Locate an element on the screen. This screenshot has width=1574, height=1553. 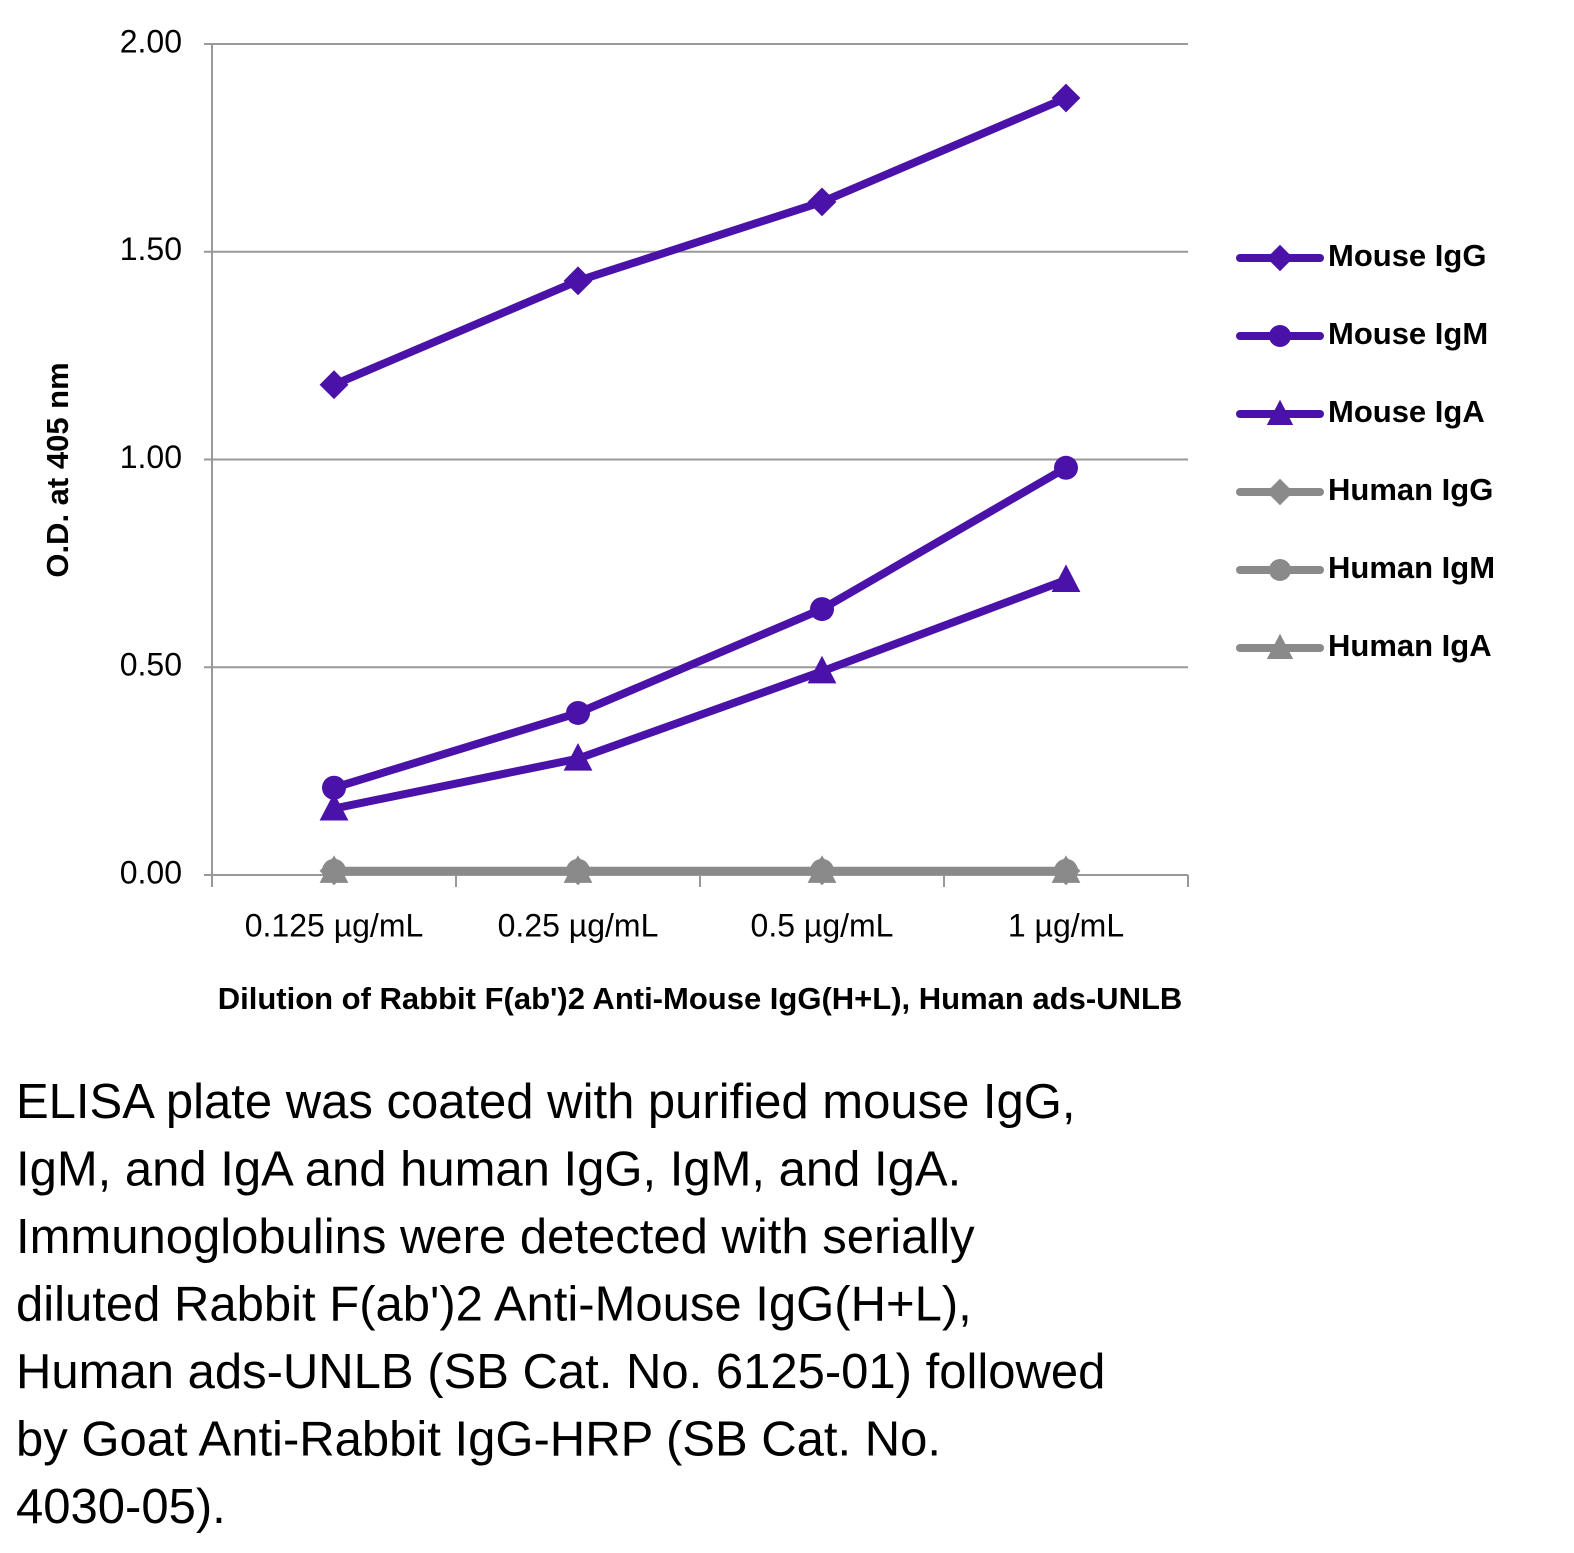
x-tick-label: 1 µg/mL is located at coordinates (1066, 925).